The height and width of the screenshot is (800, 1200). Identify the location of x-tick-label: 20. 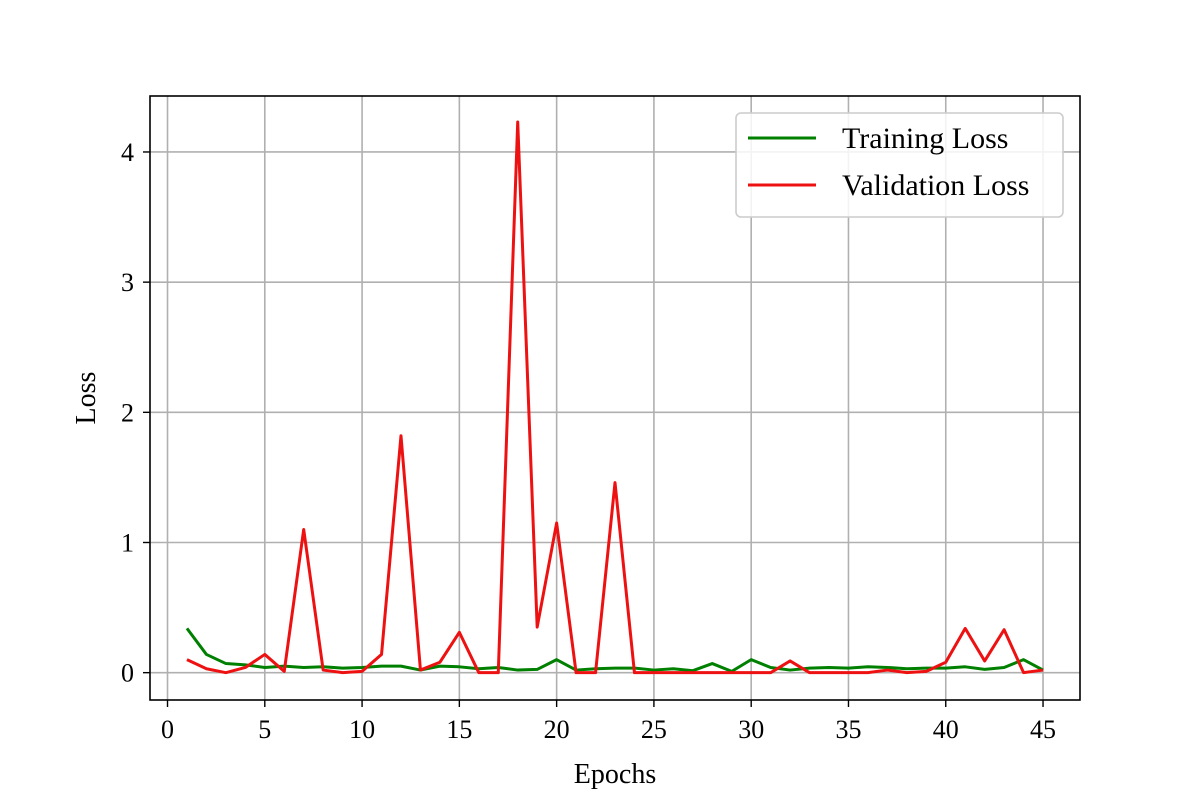
(557, 729).